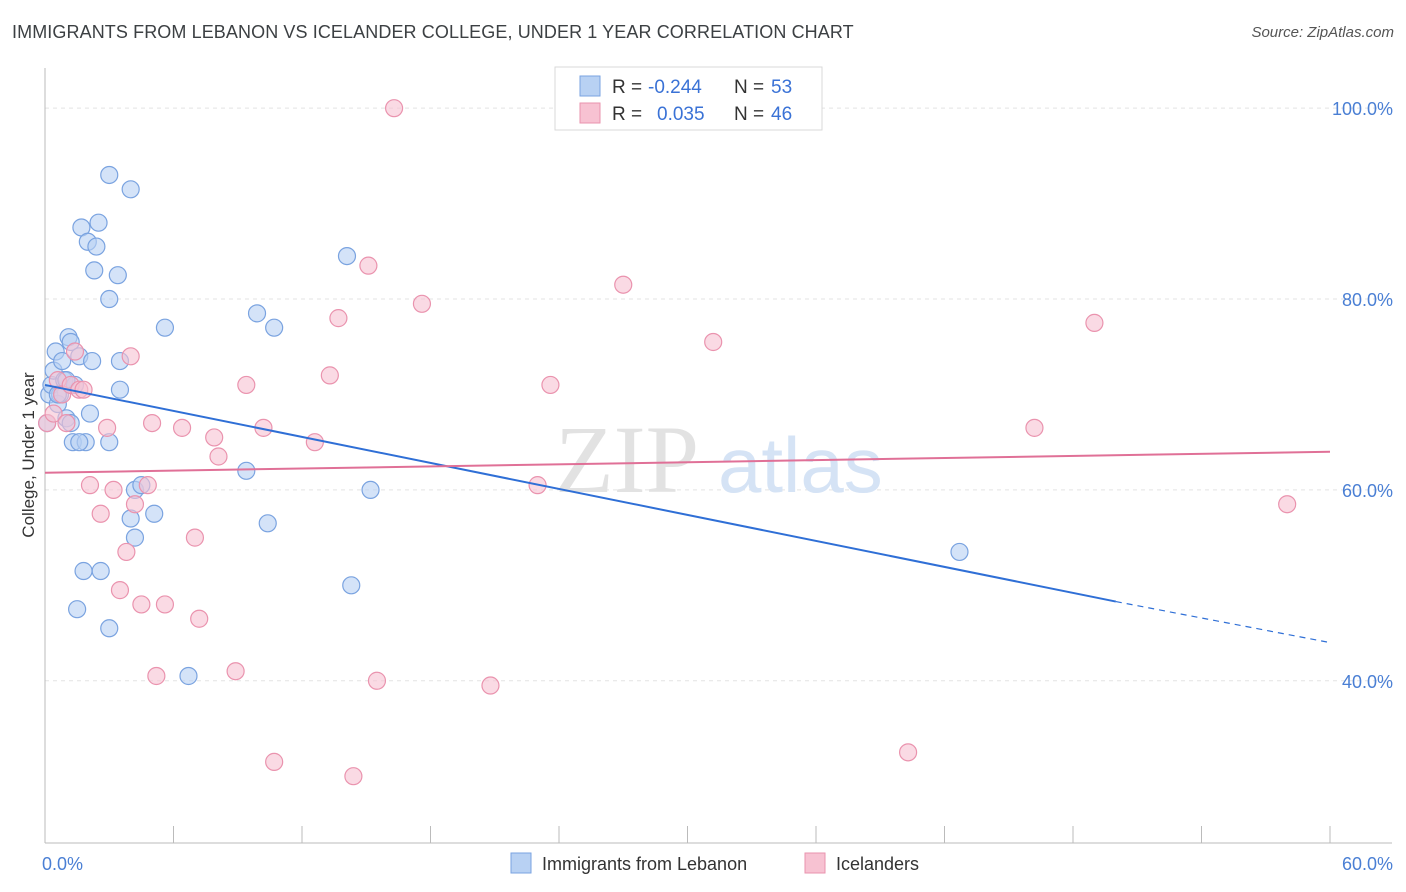  I want to click on lebanon-trend-extension, so click(1223, 622).